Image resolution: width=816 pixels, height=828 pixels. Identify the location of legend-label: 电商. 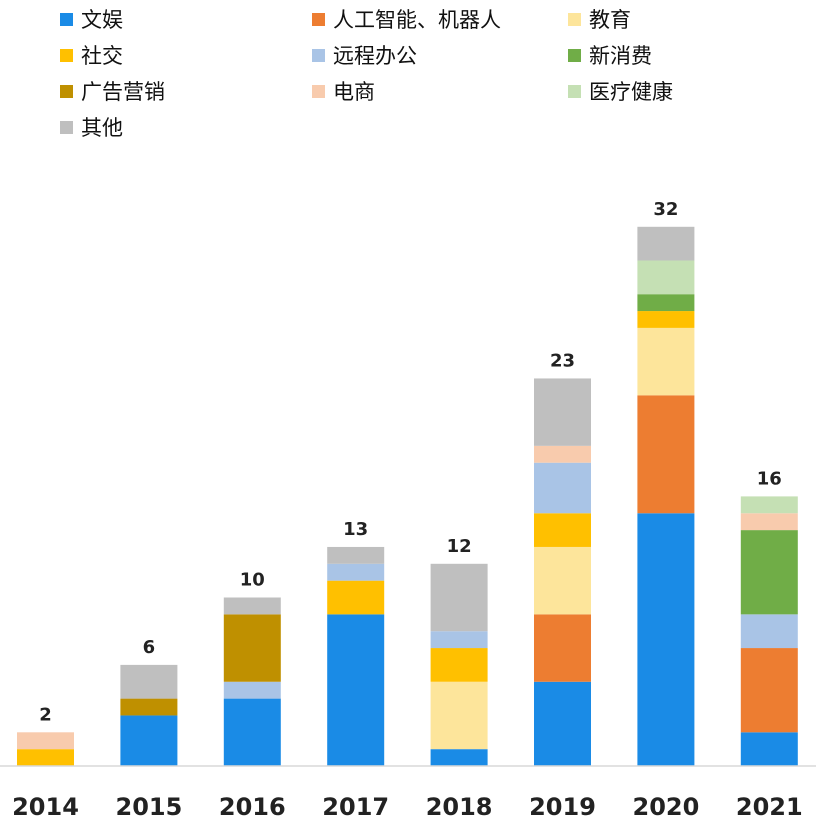
(354, 92).